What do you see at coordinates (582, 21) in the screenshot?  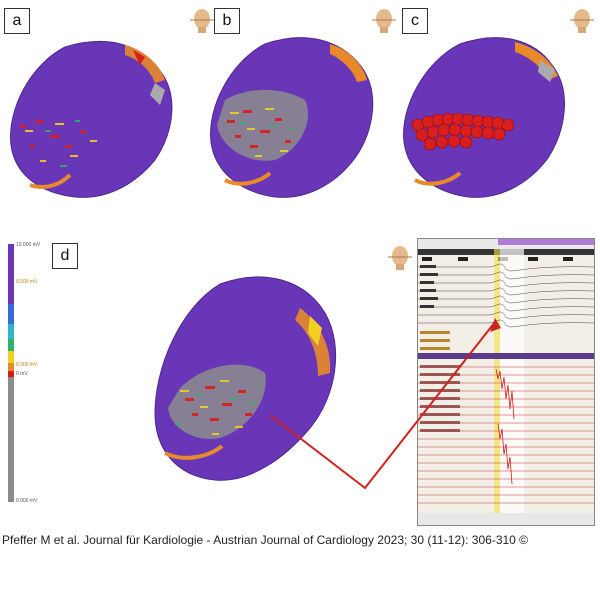 I see `orientation-head-icon-c` at bounding box center [582, 21].